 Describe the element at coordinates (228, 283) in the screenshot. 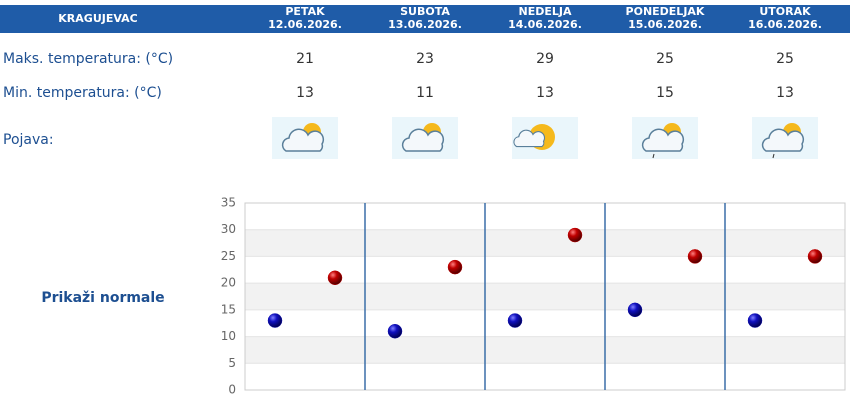

I see `y-tick-label: 20` at that location.